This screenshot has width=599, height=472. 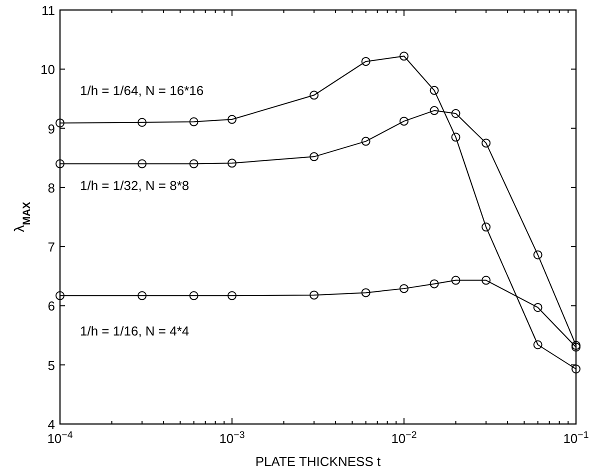 What do you see at coordinates (47, 70) in the screenshot?
I see `y-tick-label: 10` at bounding box center [47, 70].